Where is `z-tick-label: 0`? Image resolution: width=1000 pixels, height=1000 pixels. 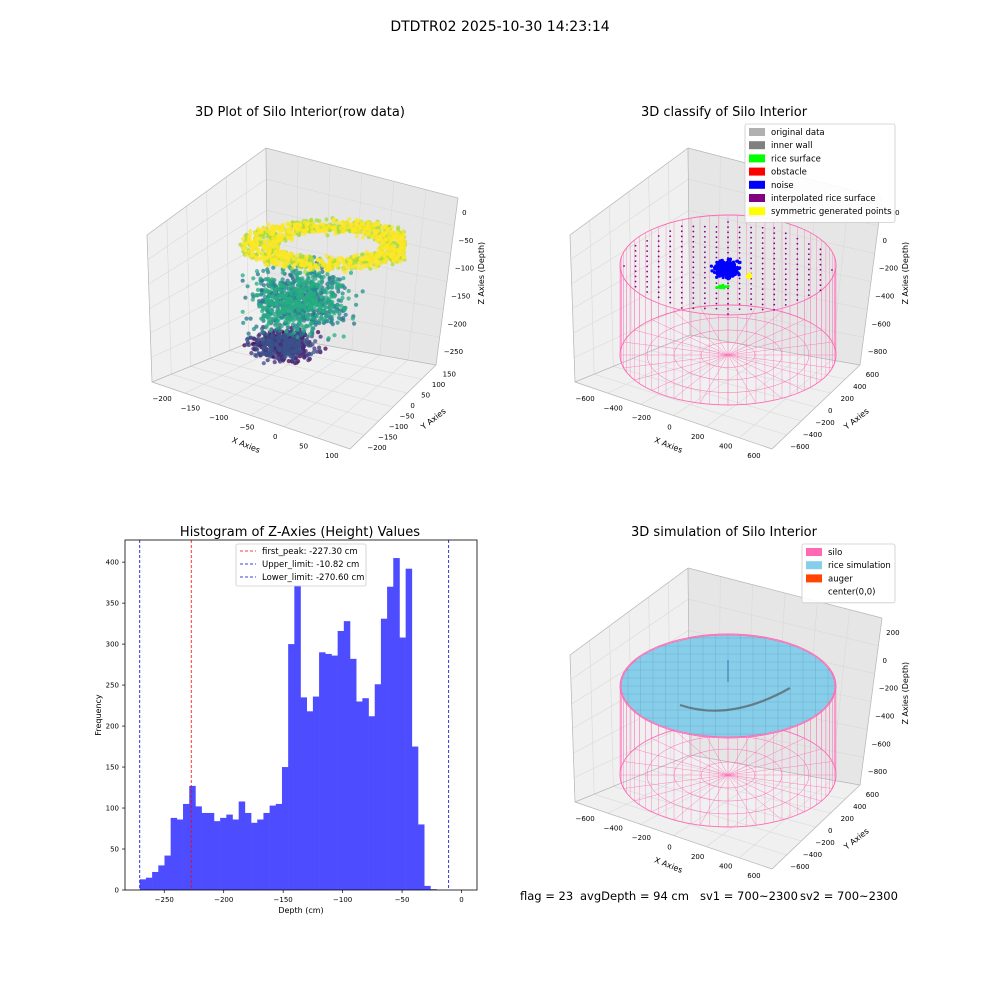 z-tick-label: 0 is located at coordinates (885, 661).